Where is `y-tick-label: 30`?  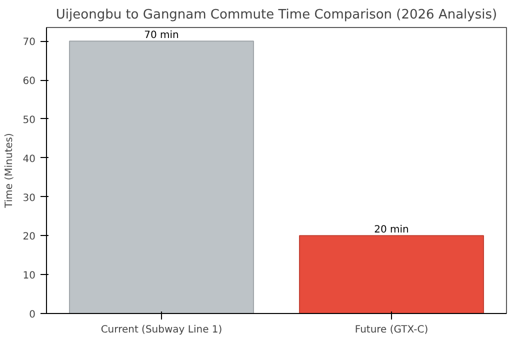
y-tick-label: 30 is located at coordinates (29, 198).